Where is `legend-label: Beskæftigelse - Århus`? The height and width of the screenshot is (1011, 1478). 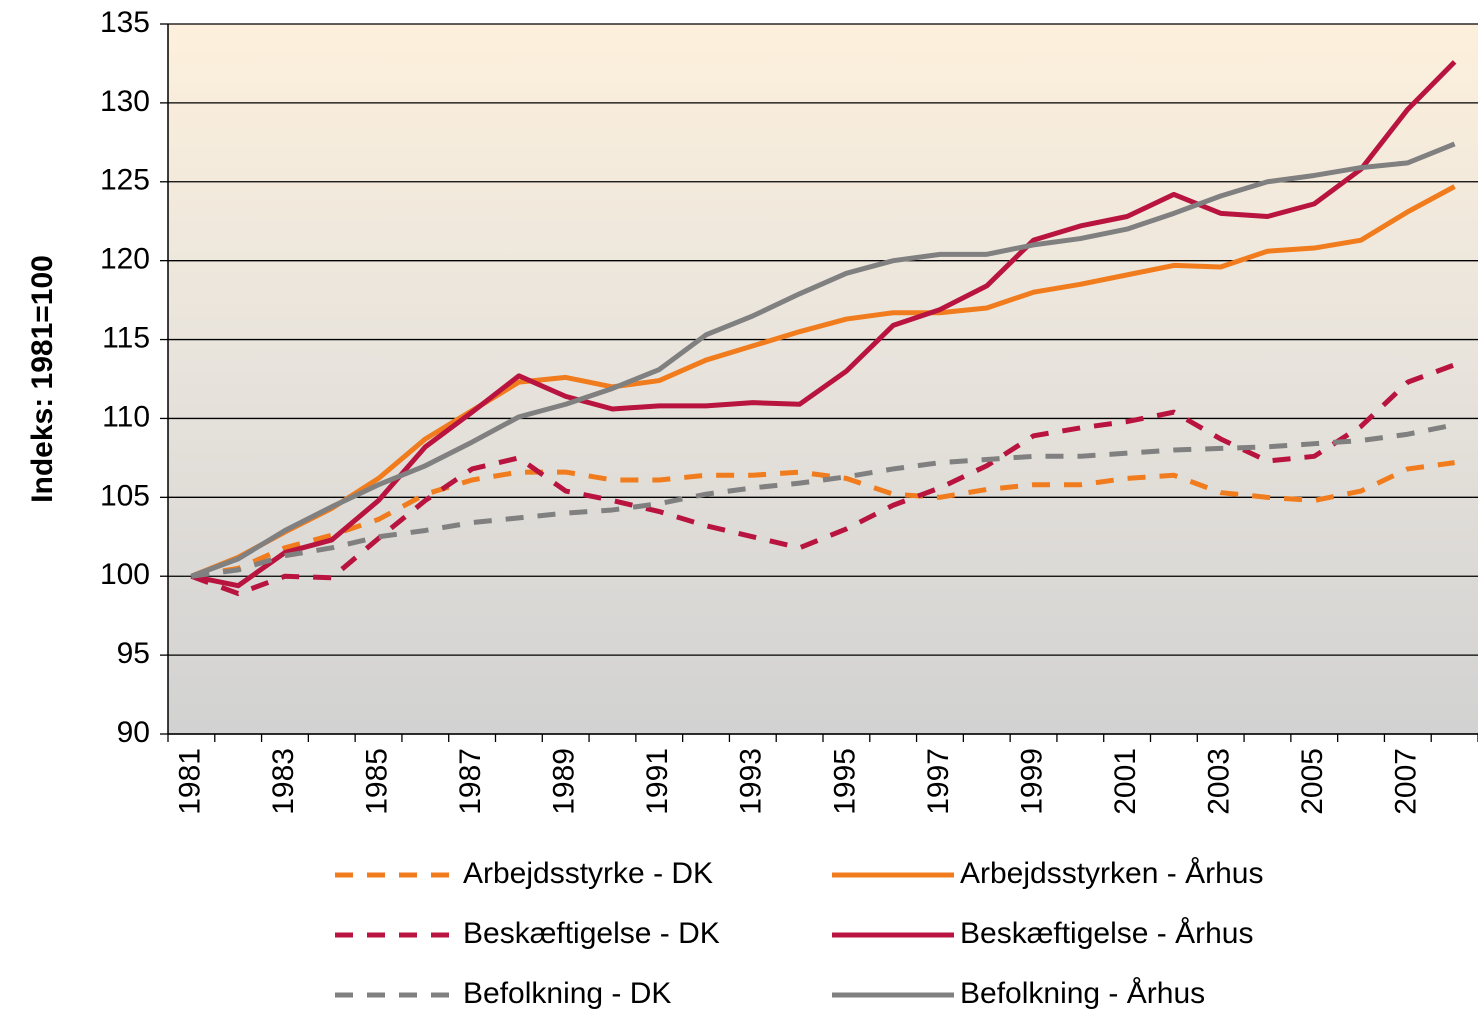
legend-label: Beskæftigelse - Århus is located at coordinates (1106, 933).